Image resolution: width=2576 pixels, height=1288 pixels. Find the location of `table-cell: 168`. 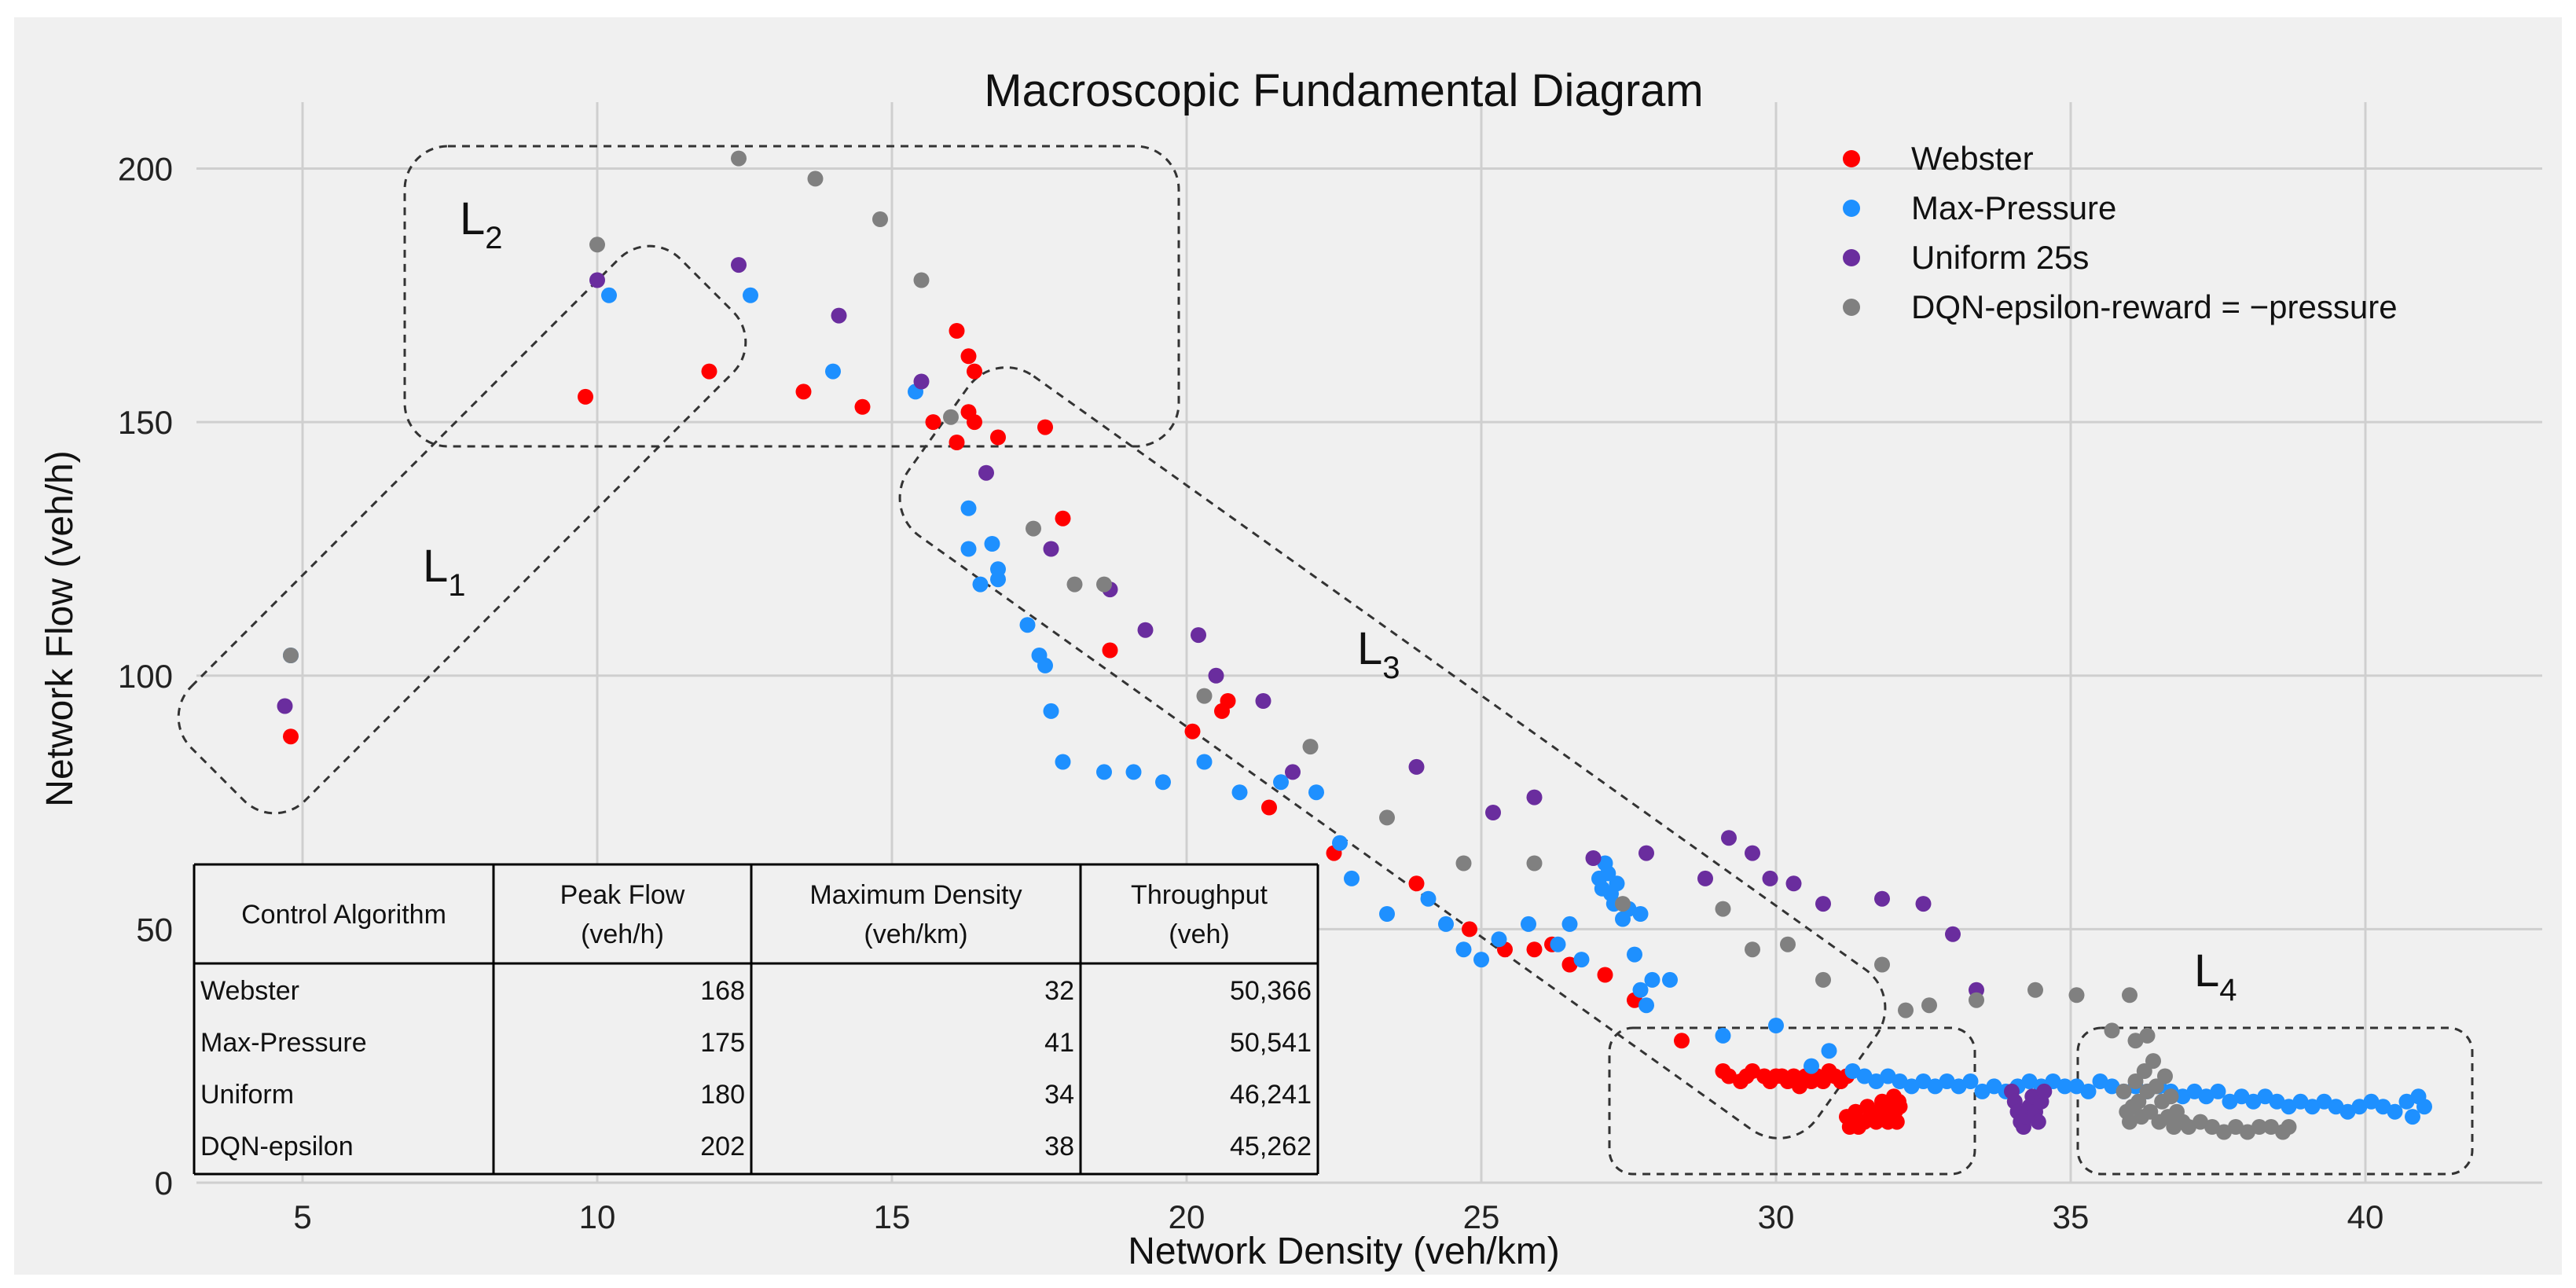

table-cell: 168 is located at coordinates (722, 991).